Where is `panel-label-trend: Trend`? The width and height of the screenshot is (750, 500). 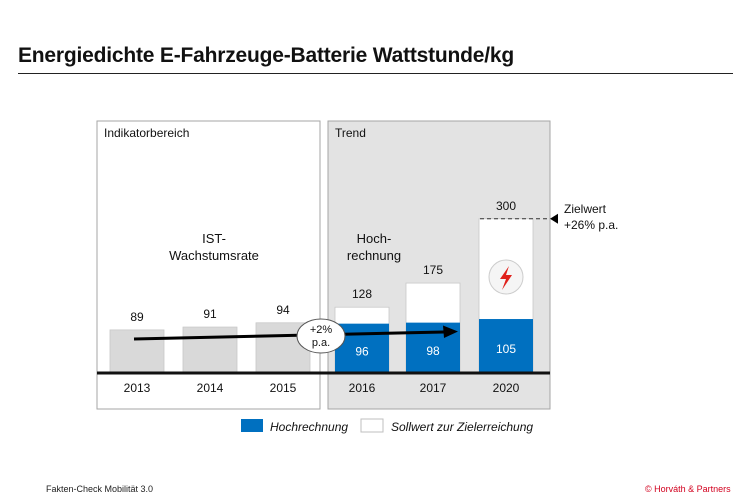 panel-label-trend: Trend is located at coordinates (350, 133).